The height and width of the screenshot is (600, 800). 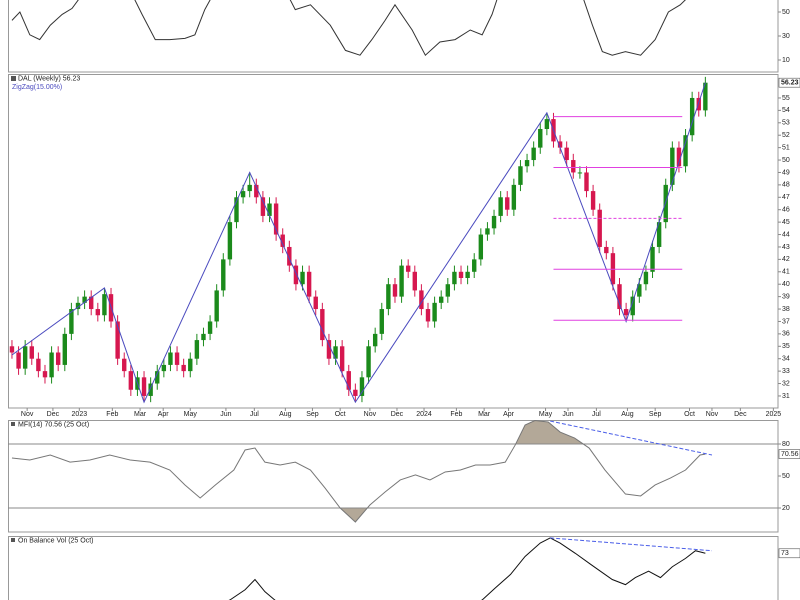 What do you see at coordinates (484, 414) in the screenshot?
I see `x-tick-label: Mar` at bounding box center [484, 414].